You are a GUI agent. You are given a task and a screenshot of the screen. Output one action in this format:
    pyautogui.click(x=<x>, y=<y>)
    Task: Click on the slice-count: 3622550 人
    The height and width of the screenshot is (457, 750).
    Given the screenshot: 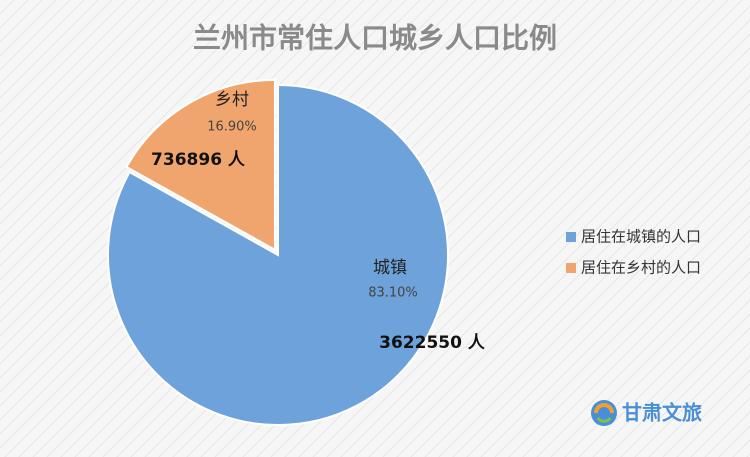 What is the action you would take?
    pyautogui.click(x=432, y=343)
    